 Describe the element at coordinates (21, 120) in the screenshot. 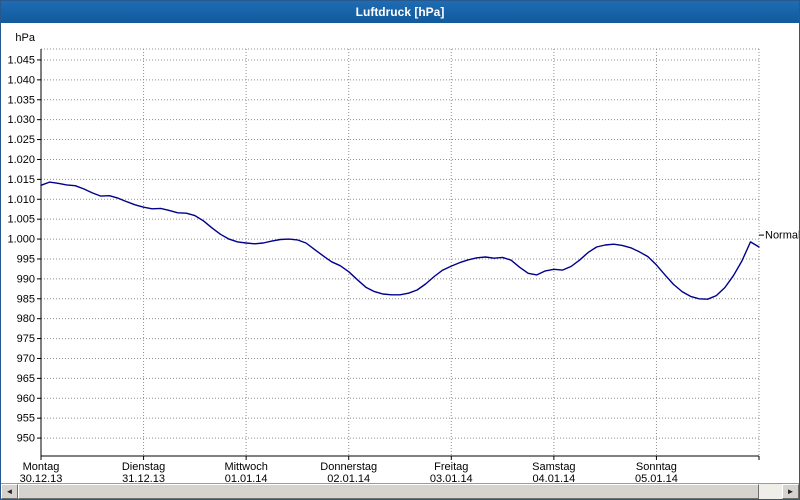

I see `y-tick-label: 1.030` at that location.